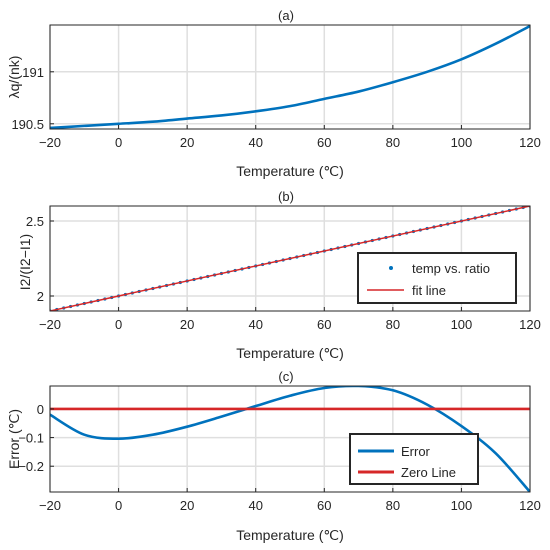 The height and width of the screenshot is (550, 550). What do you see at coordinates (40, 409) in the screenshot?
I see `panel-c-y-tick-label: 0` at bounding box center [40, 409].